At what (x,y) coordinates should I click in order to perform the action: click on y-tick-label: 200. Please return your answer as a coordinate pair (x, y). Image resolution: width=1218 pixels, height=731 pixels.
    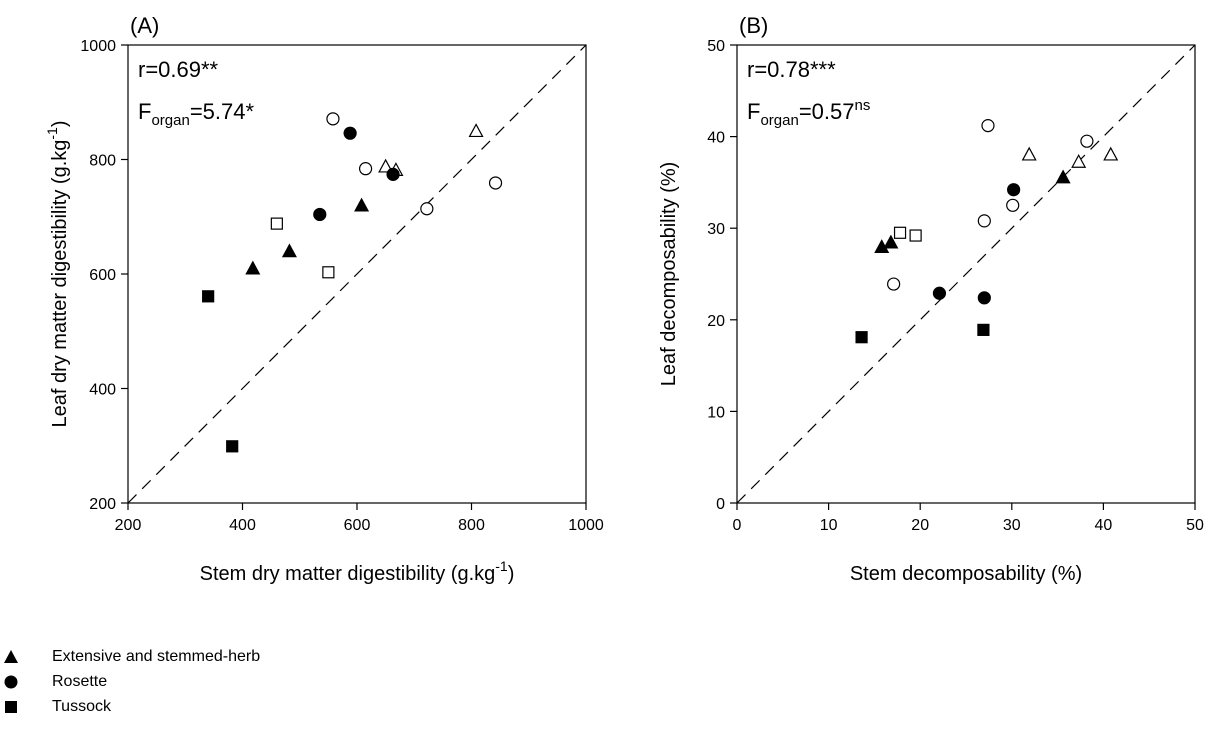
    Looking at the image, I should click on (102, 504).